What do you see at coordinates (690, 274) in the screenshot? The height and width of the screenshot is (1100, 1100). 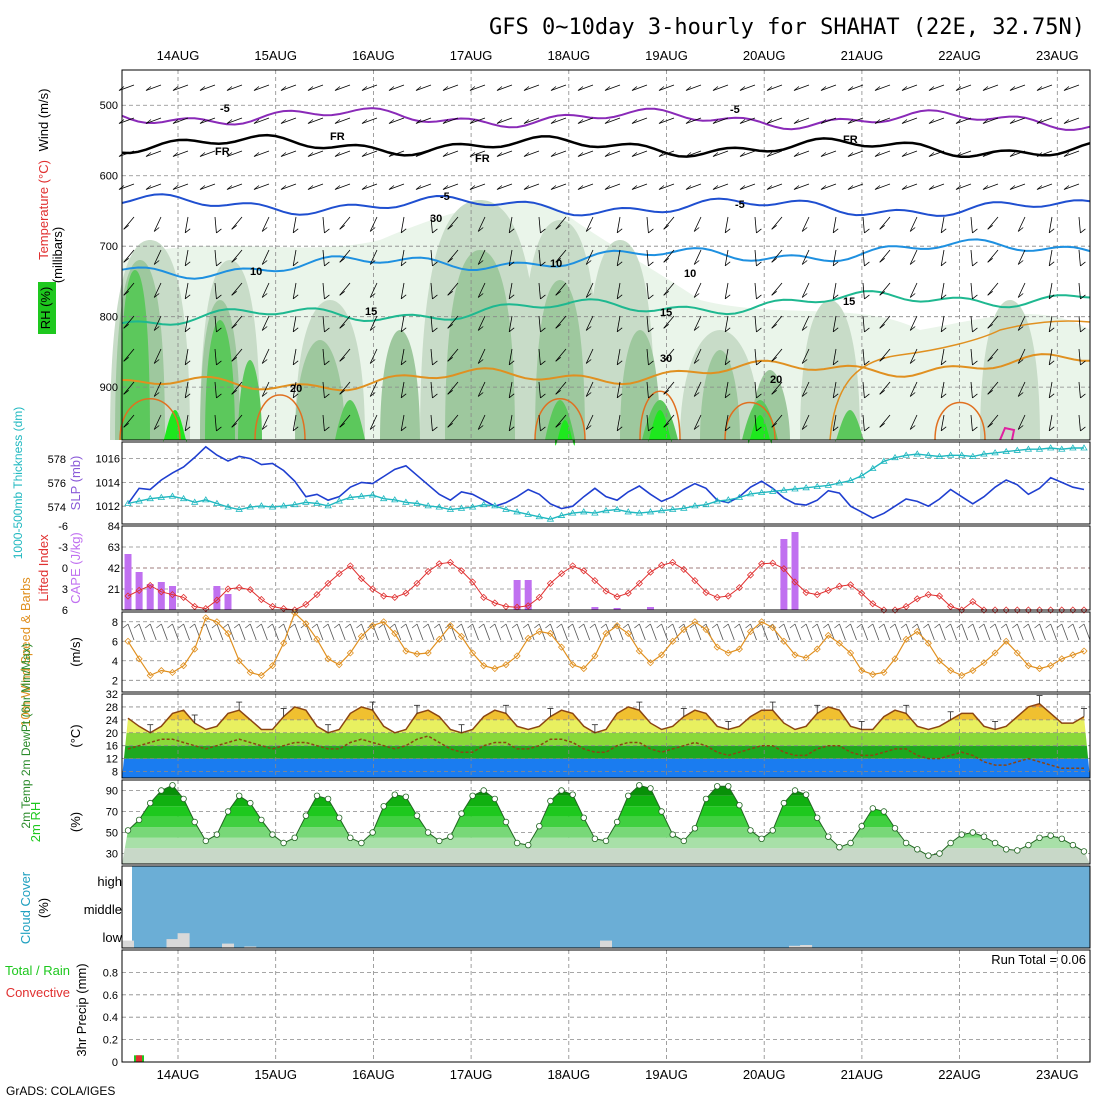 I see `contour-label: 10` at bounding box center [690, 274].